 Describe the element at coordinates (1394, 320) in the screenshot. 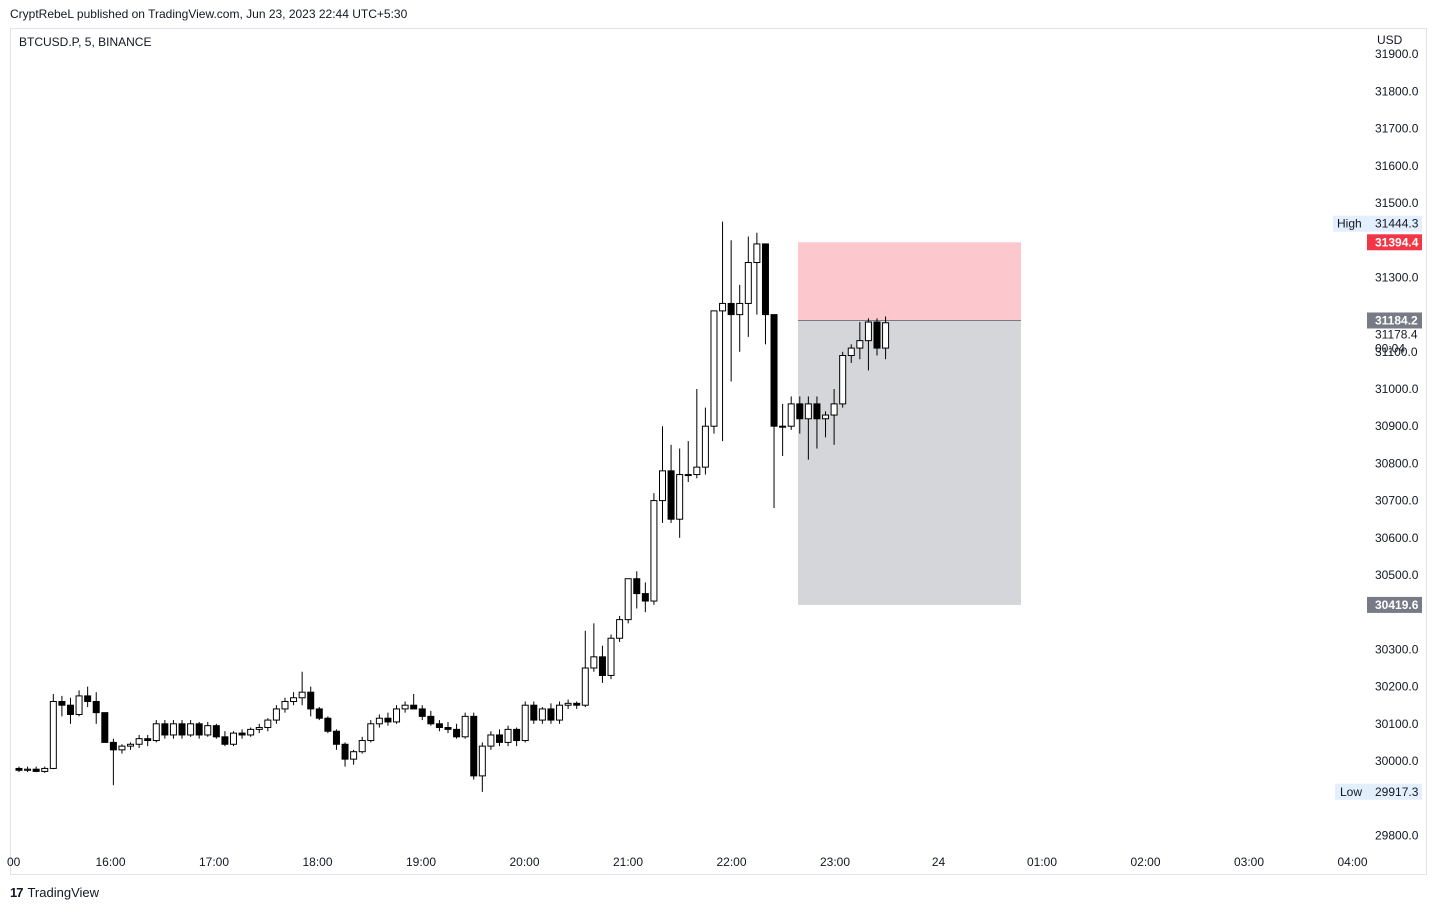

I see `entry-price-badge: 31184.2` at that location.